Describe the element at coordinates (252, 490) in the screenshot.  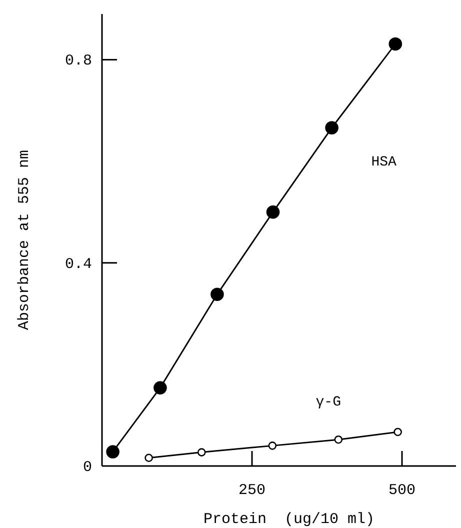
I see `x-tick-label: 250` at that location.